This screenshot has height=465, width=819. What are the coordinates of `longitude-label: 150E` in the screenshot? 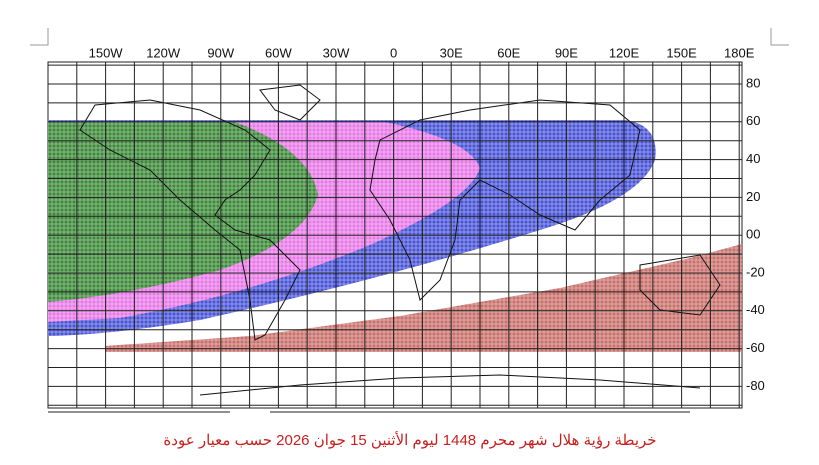 It's located at (681, 52).